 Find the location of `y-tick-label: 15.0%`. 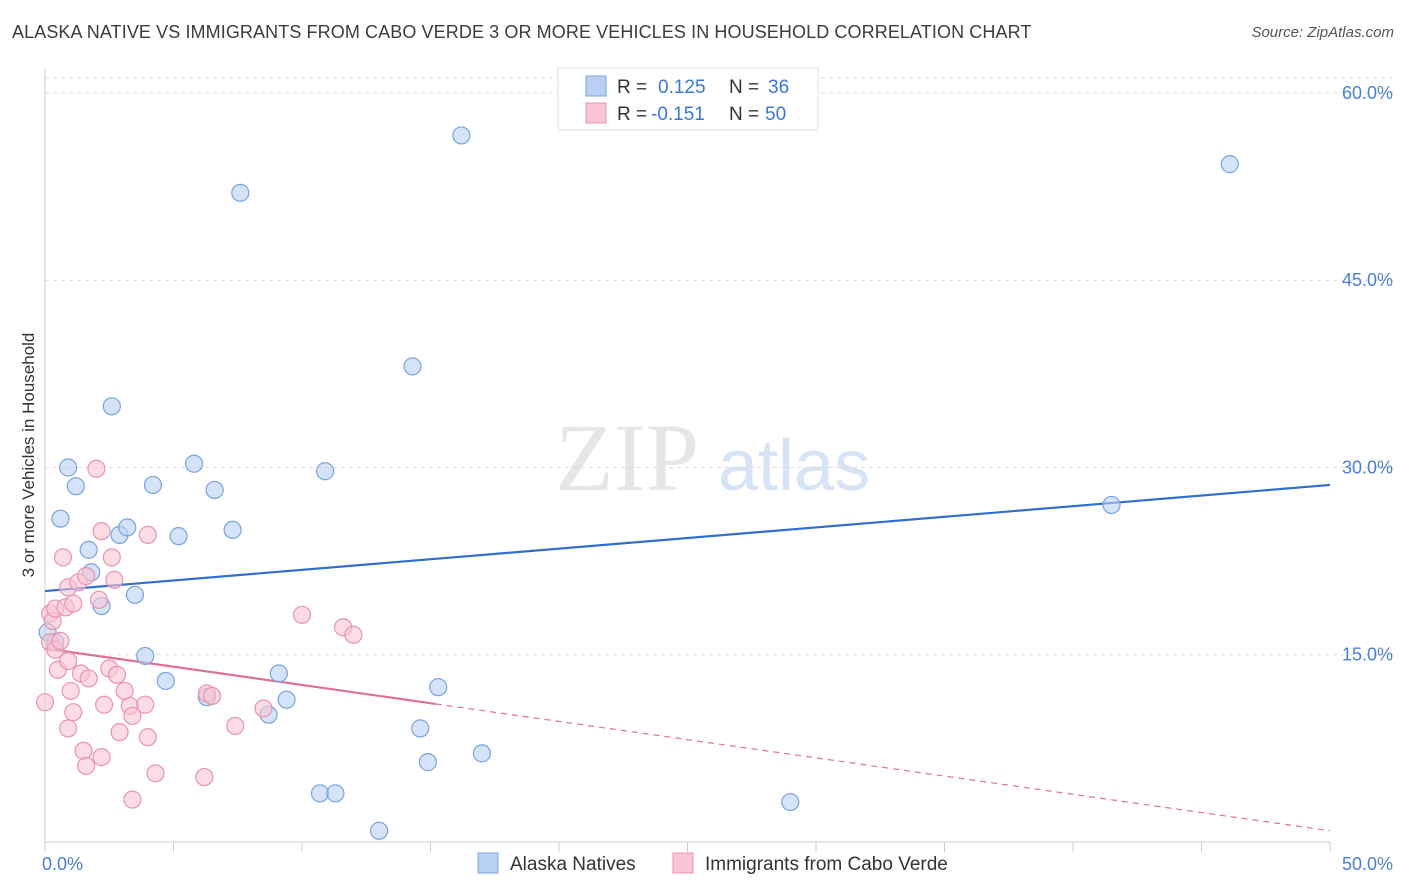

y-tick-label: 15.0% is located at coordinates (1367, 655).